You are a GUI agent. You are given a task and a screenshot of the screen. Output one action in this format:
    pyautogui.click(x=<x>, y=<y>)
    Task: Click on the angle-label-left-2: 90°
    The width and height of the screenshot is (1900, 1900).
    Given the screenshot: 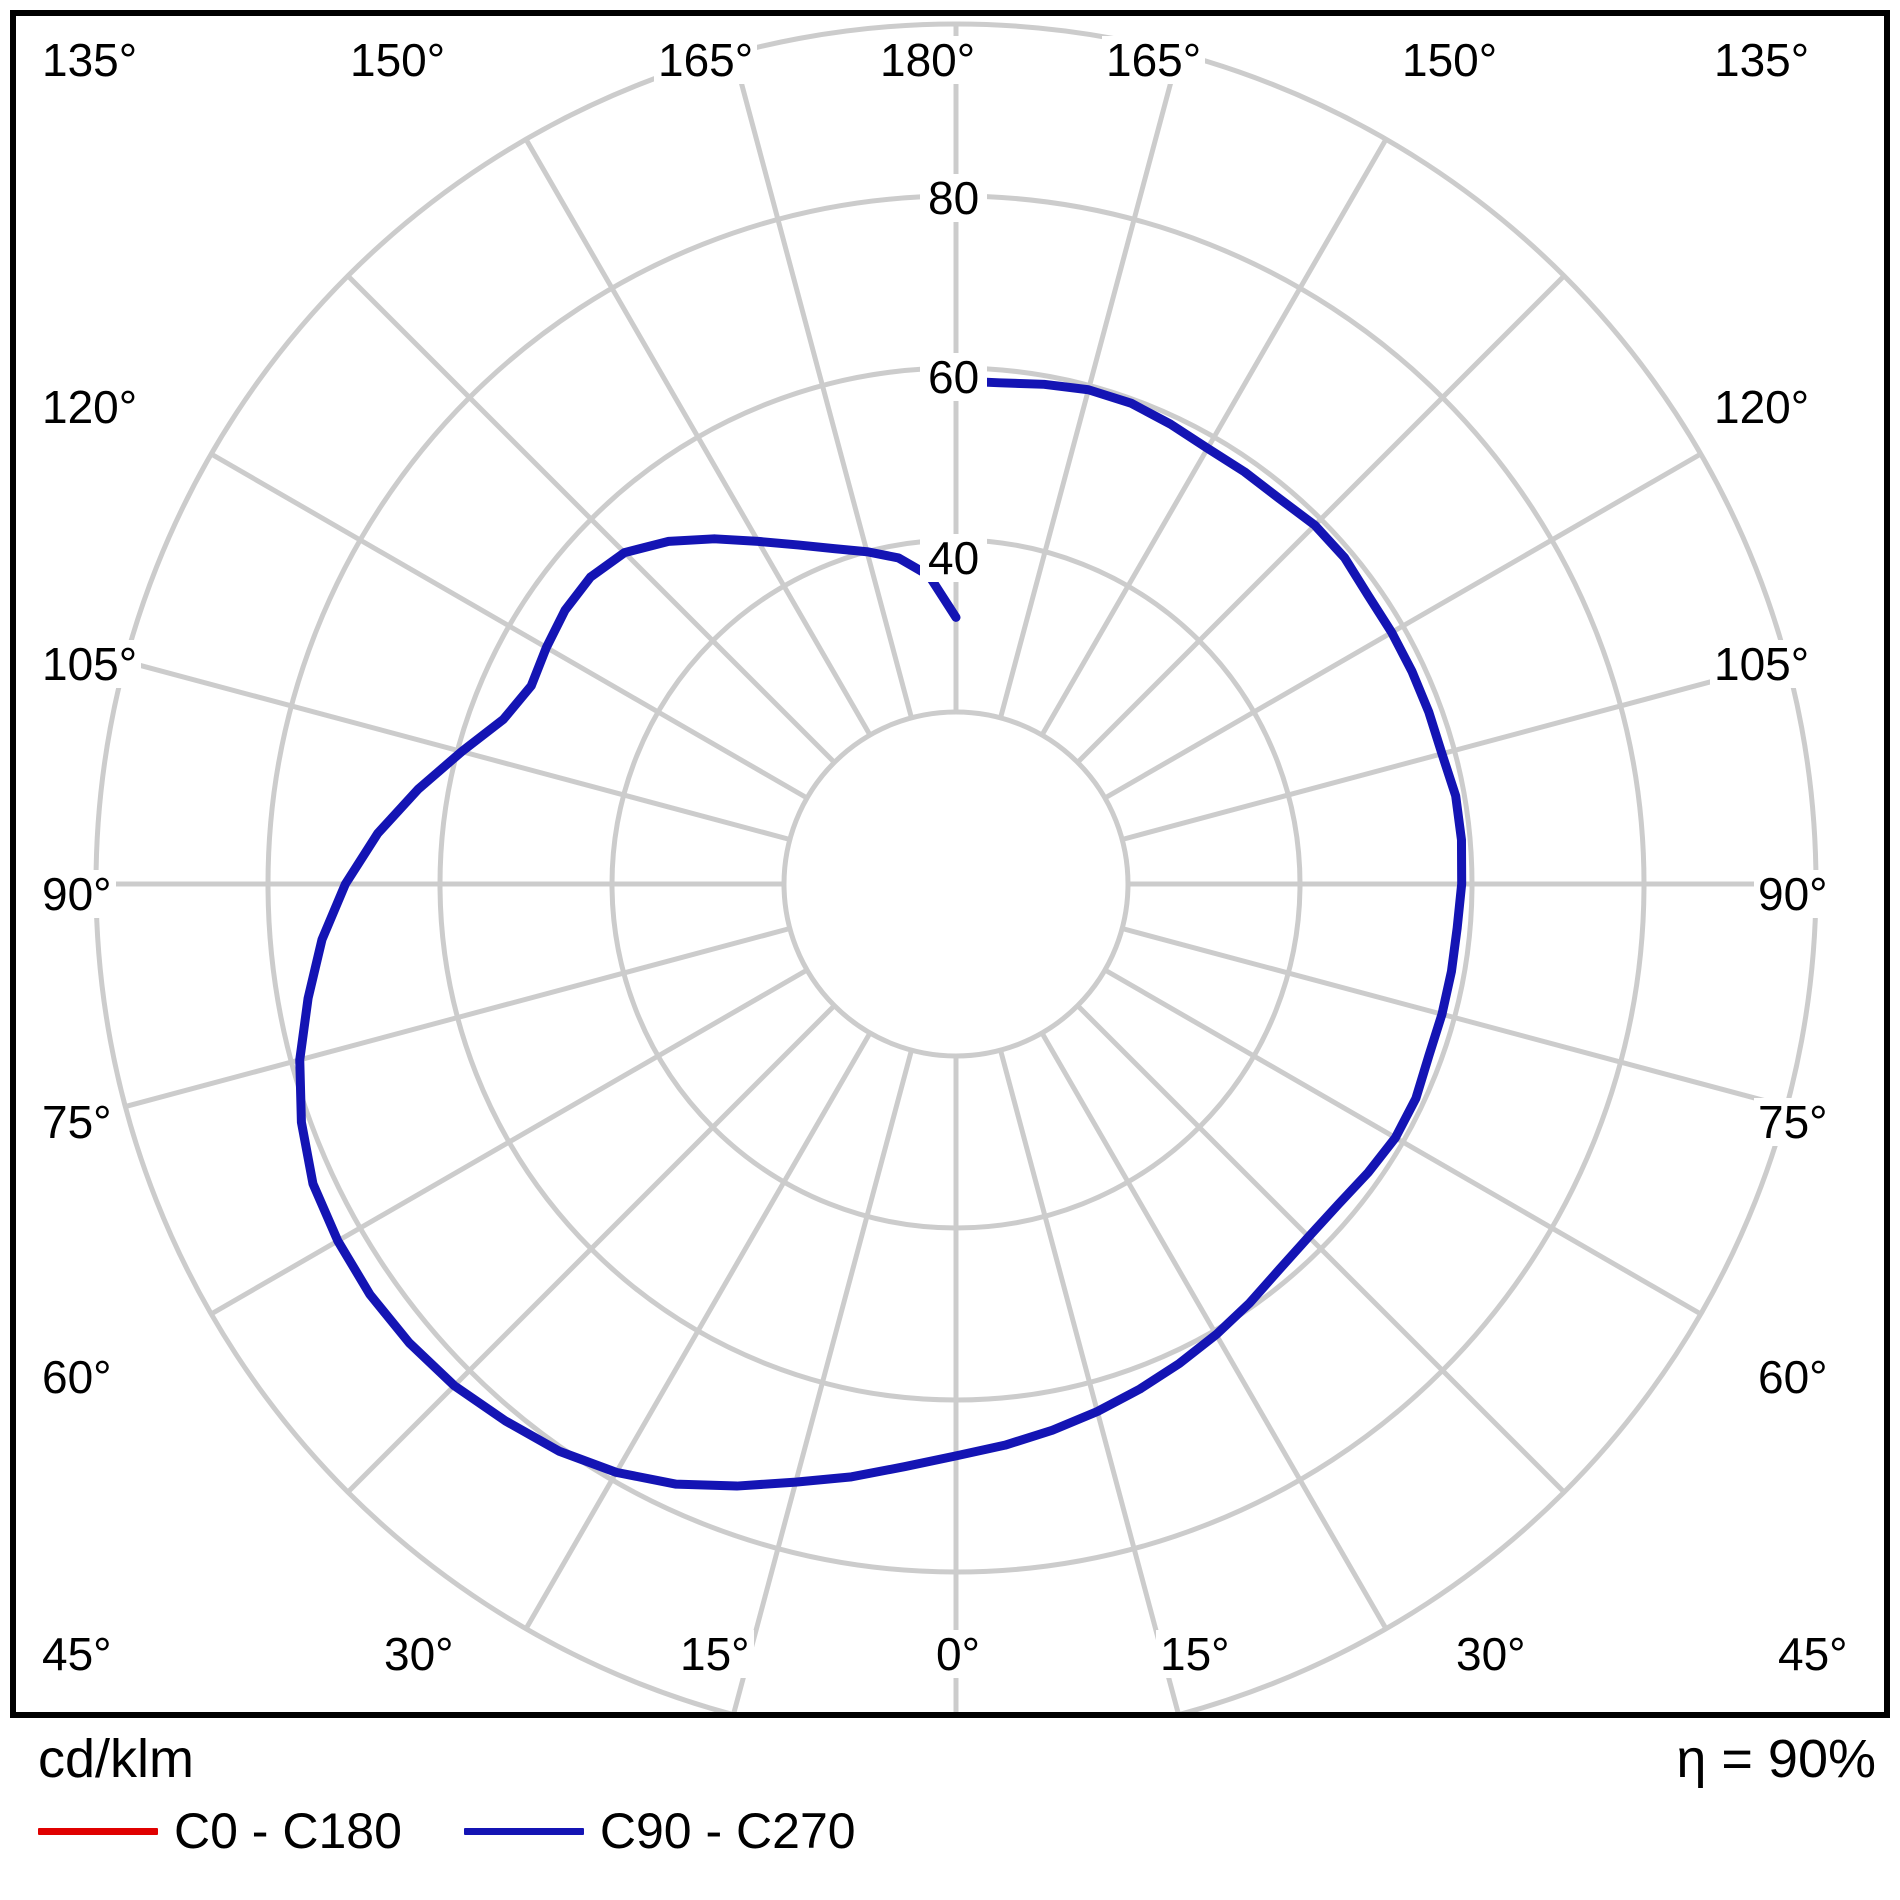 What is the action you would take?
    pyautogui.click(x=77, y=894)
    